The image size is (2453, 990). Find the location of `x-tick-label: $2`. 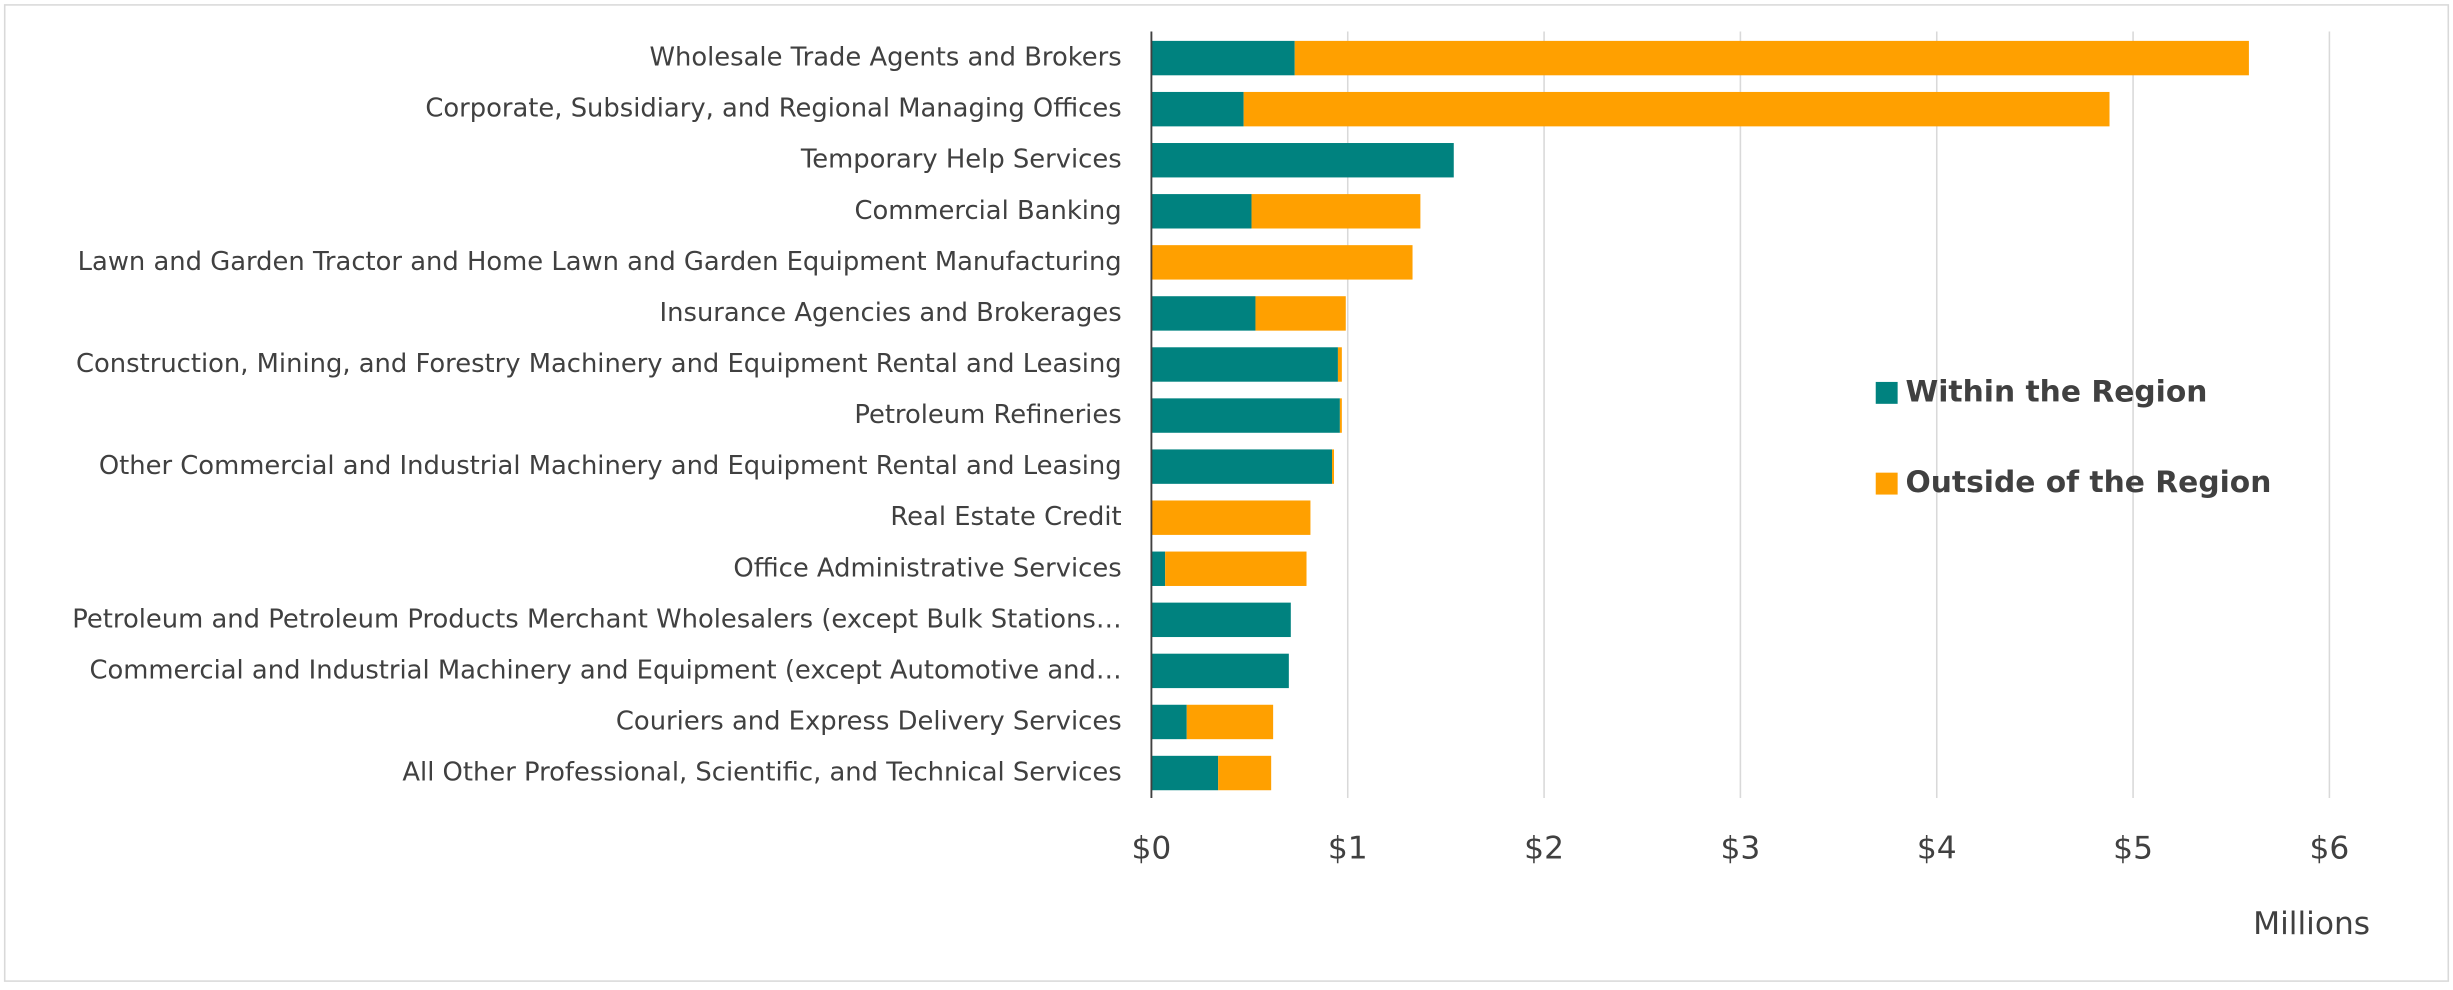

x-tick-label: $2 is located at coordinates (1544, 849).